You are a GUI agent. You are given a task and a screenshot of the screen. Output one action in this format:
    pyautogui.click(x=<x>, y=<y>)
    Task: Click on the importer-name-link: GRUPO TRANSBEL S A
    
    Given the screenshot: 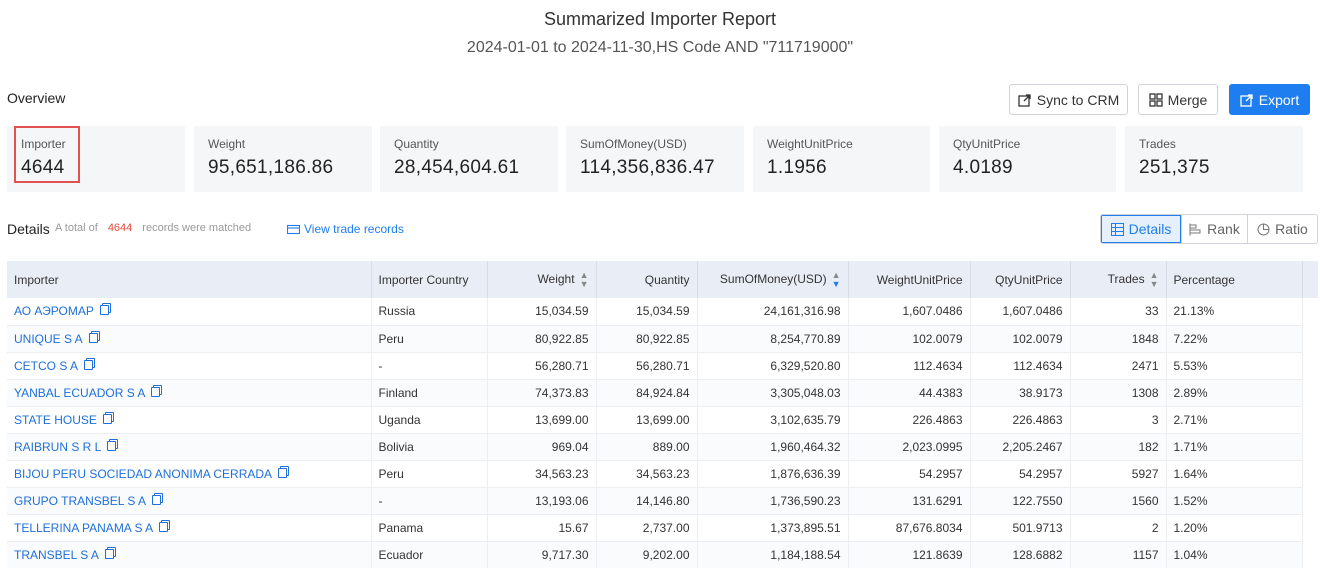 What is the action you would take?
    pyautogui.click(x=80, y=500)
    